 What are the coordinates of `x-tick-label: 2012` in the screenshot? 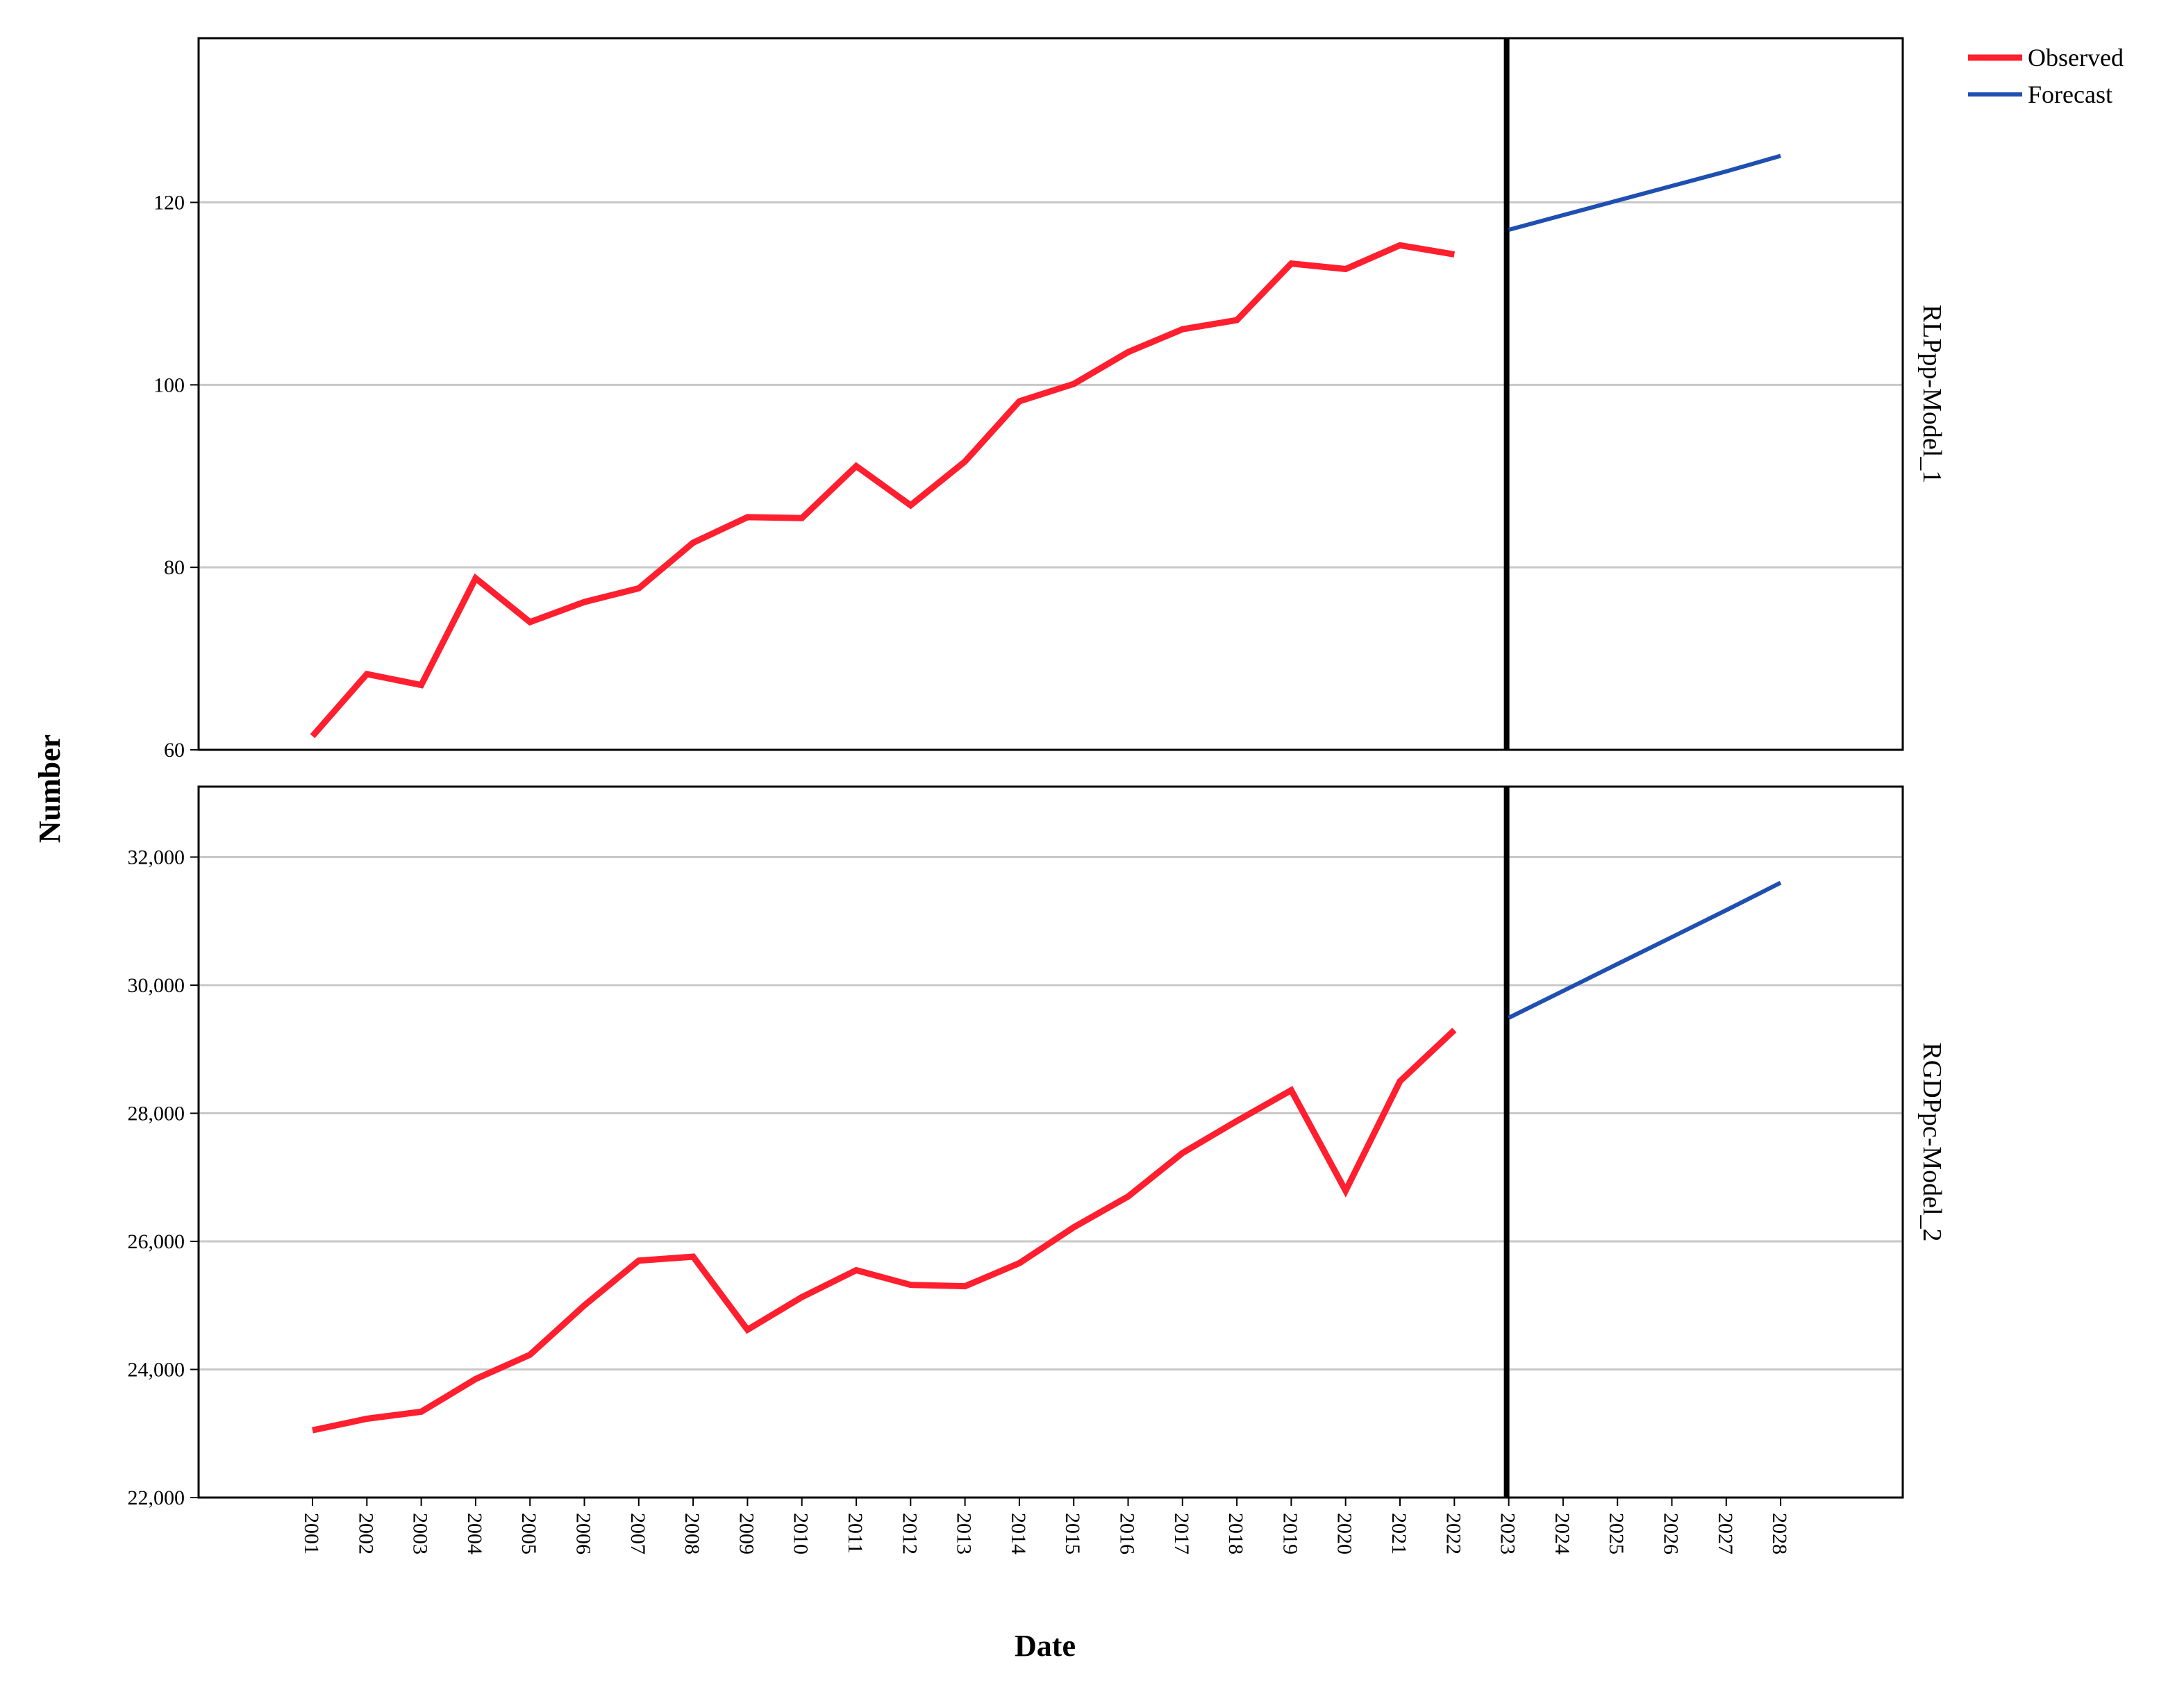 It's located at (910, 1533).